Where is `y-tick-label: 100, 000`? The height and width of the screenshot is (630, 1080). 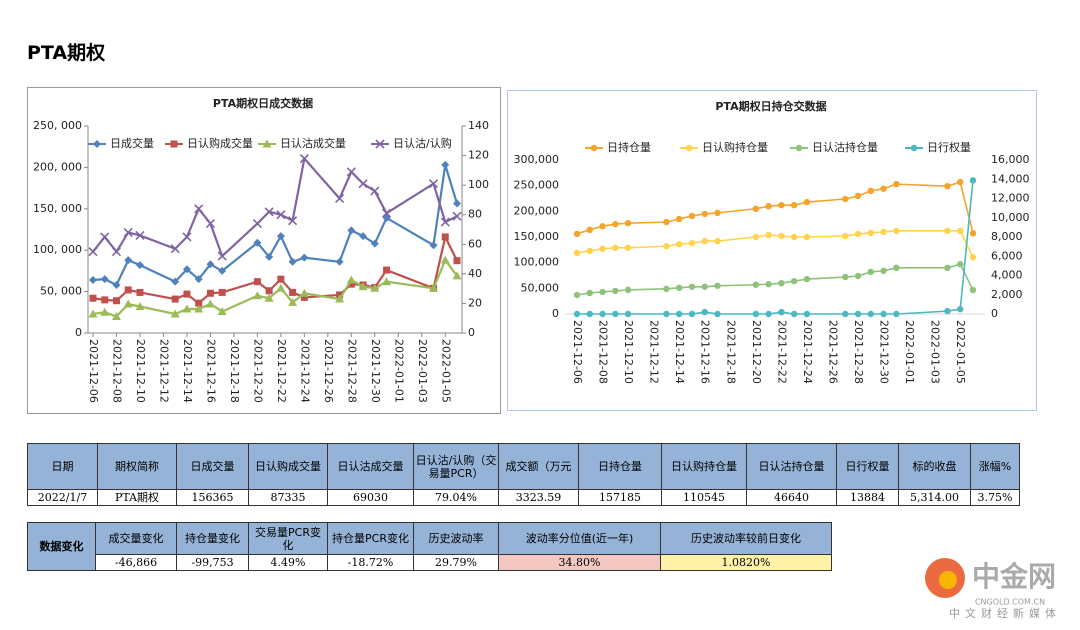 y-tick-label: 100, 000 is located at coordinates (57, 249).